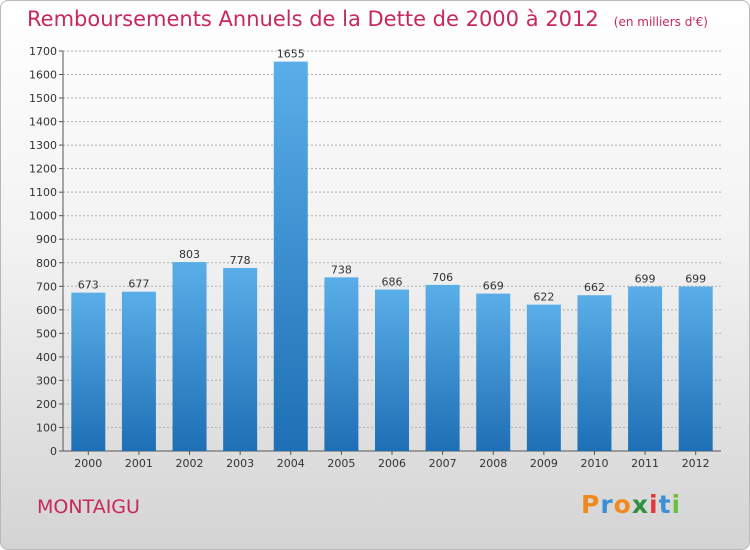 Image resolution: width=750 pixels, height=550 pixels. What do you see at coordinates (591, 504) in the screenshot?
I see `logo-letter: P` at bounding box center [591, 504].